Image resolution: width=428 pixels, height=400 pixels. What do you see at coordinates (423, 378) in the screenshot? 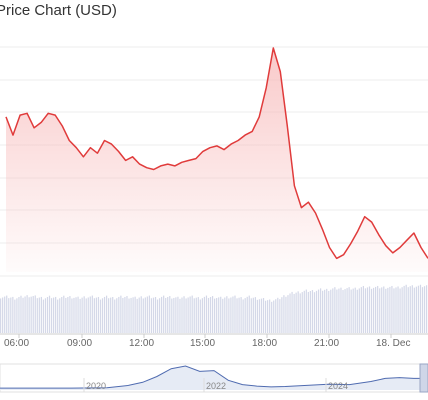
I see `navigator-handle` at bounding box center [423, 378].